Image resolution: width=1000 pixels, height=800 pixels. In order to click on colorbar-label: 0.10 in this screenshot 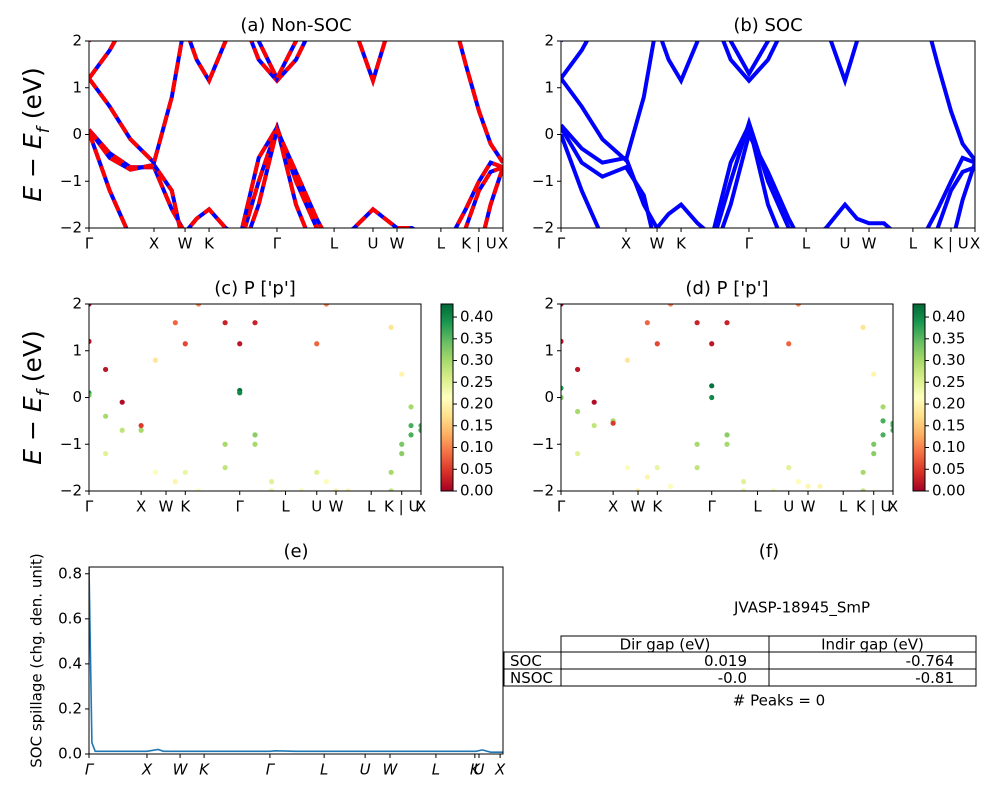, I will do `click(948, 447)`.